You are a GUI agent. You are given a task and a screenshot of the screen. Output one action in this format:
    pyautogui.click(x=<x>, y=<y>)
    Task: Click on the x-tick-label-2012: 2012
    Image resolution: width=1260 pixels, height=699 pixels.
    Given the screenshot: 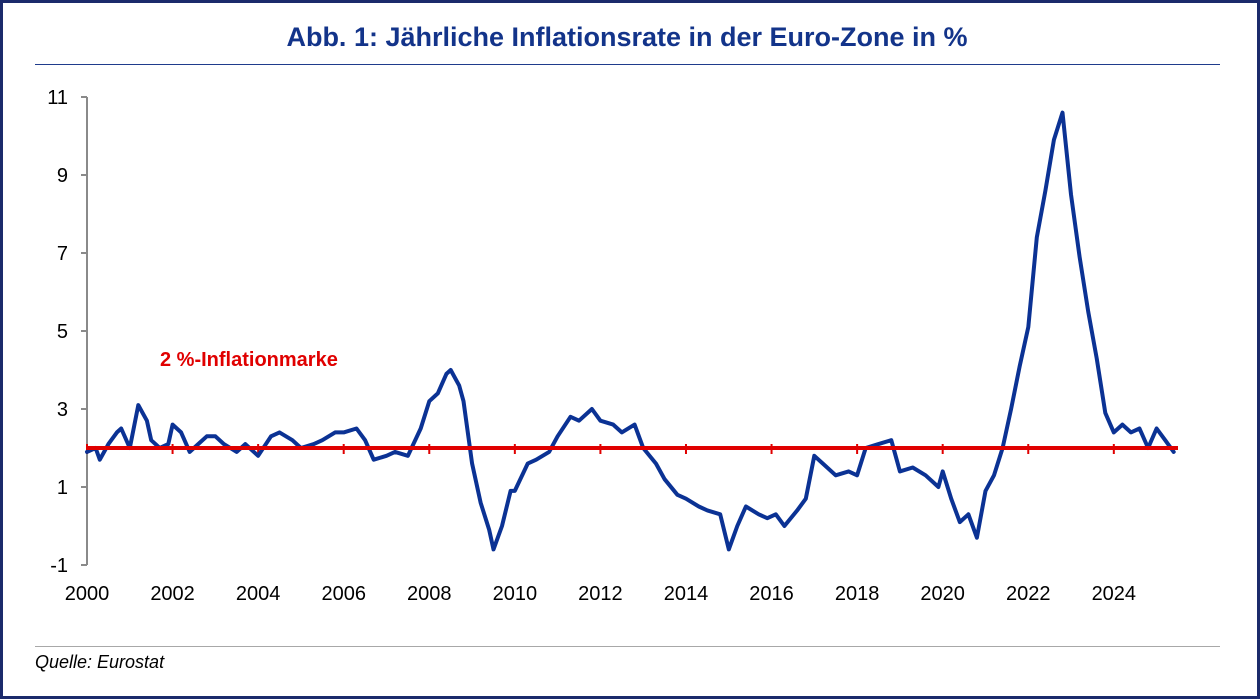 What is the action you would take?
    pyautogui.click(x=600, y=594)
    